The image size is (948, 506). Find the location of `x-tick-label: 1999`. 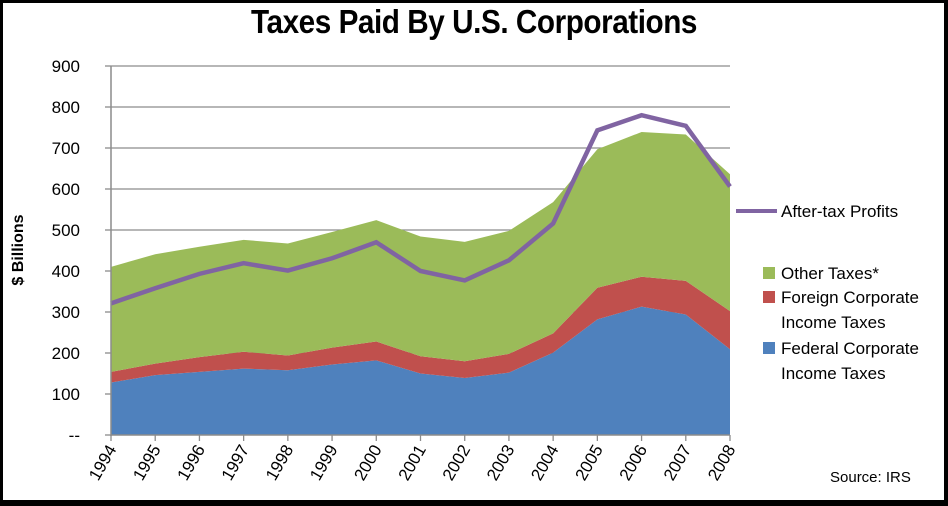

x-tick-label: 1999 is located at coordinates (323, 463).